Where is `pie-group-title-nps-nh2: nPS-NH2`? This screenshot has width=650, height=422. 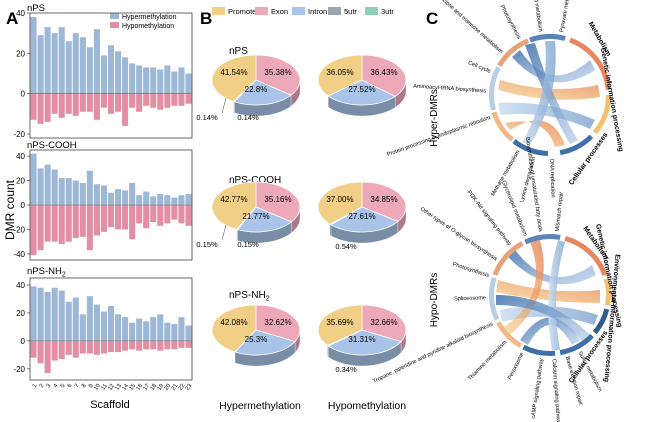
pie-group-title-nps-nh2: nPS-NH2 is located at coordinates (249, 296).